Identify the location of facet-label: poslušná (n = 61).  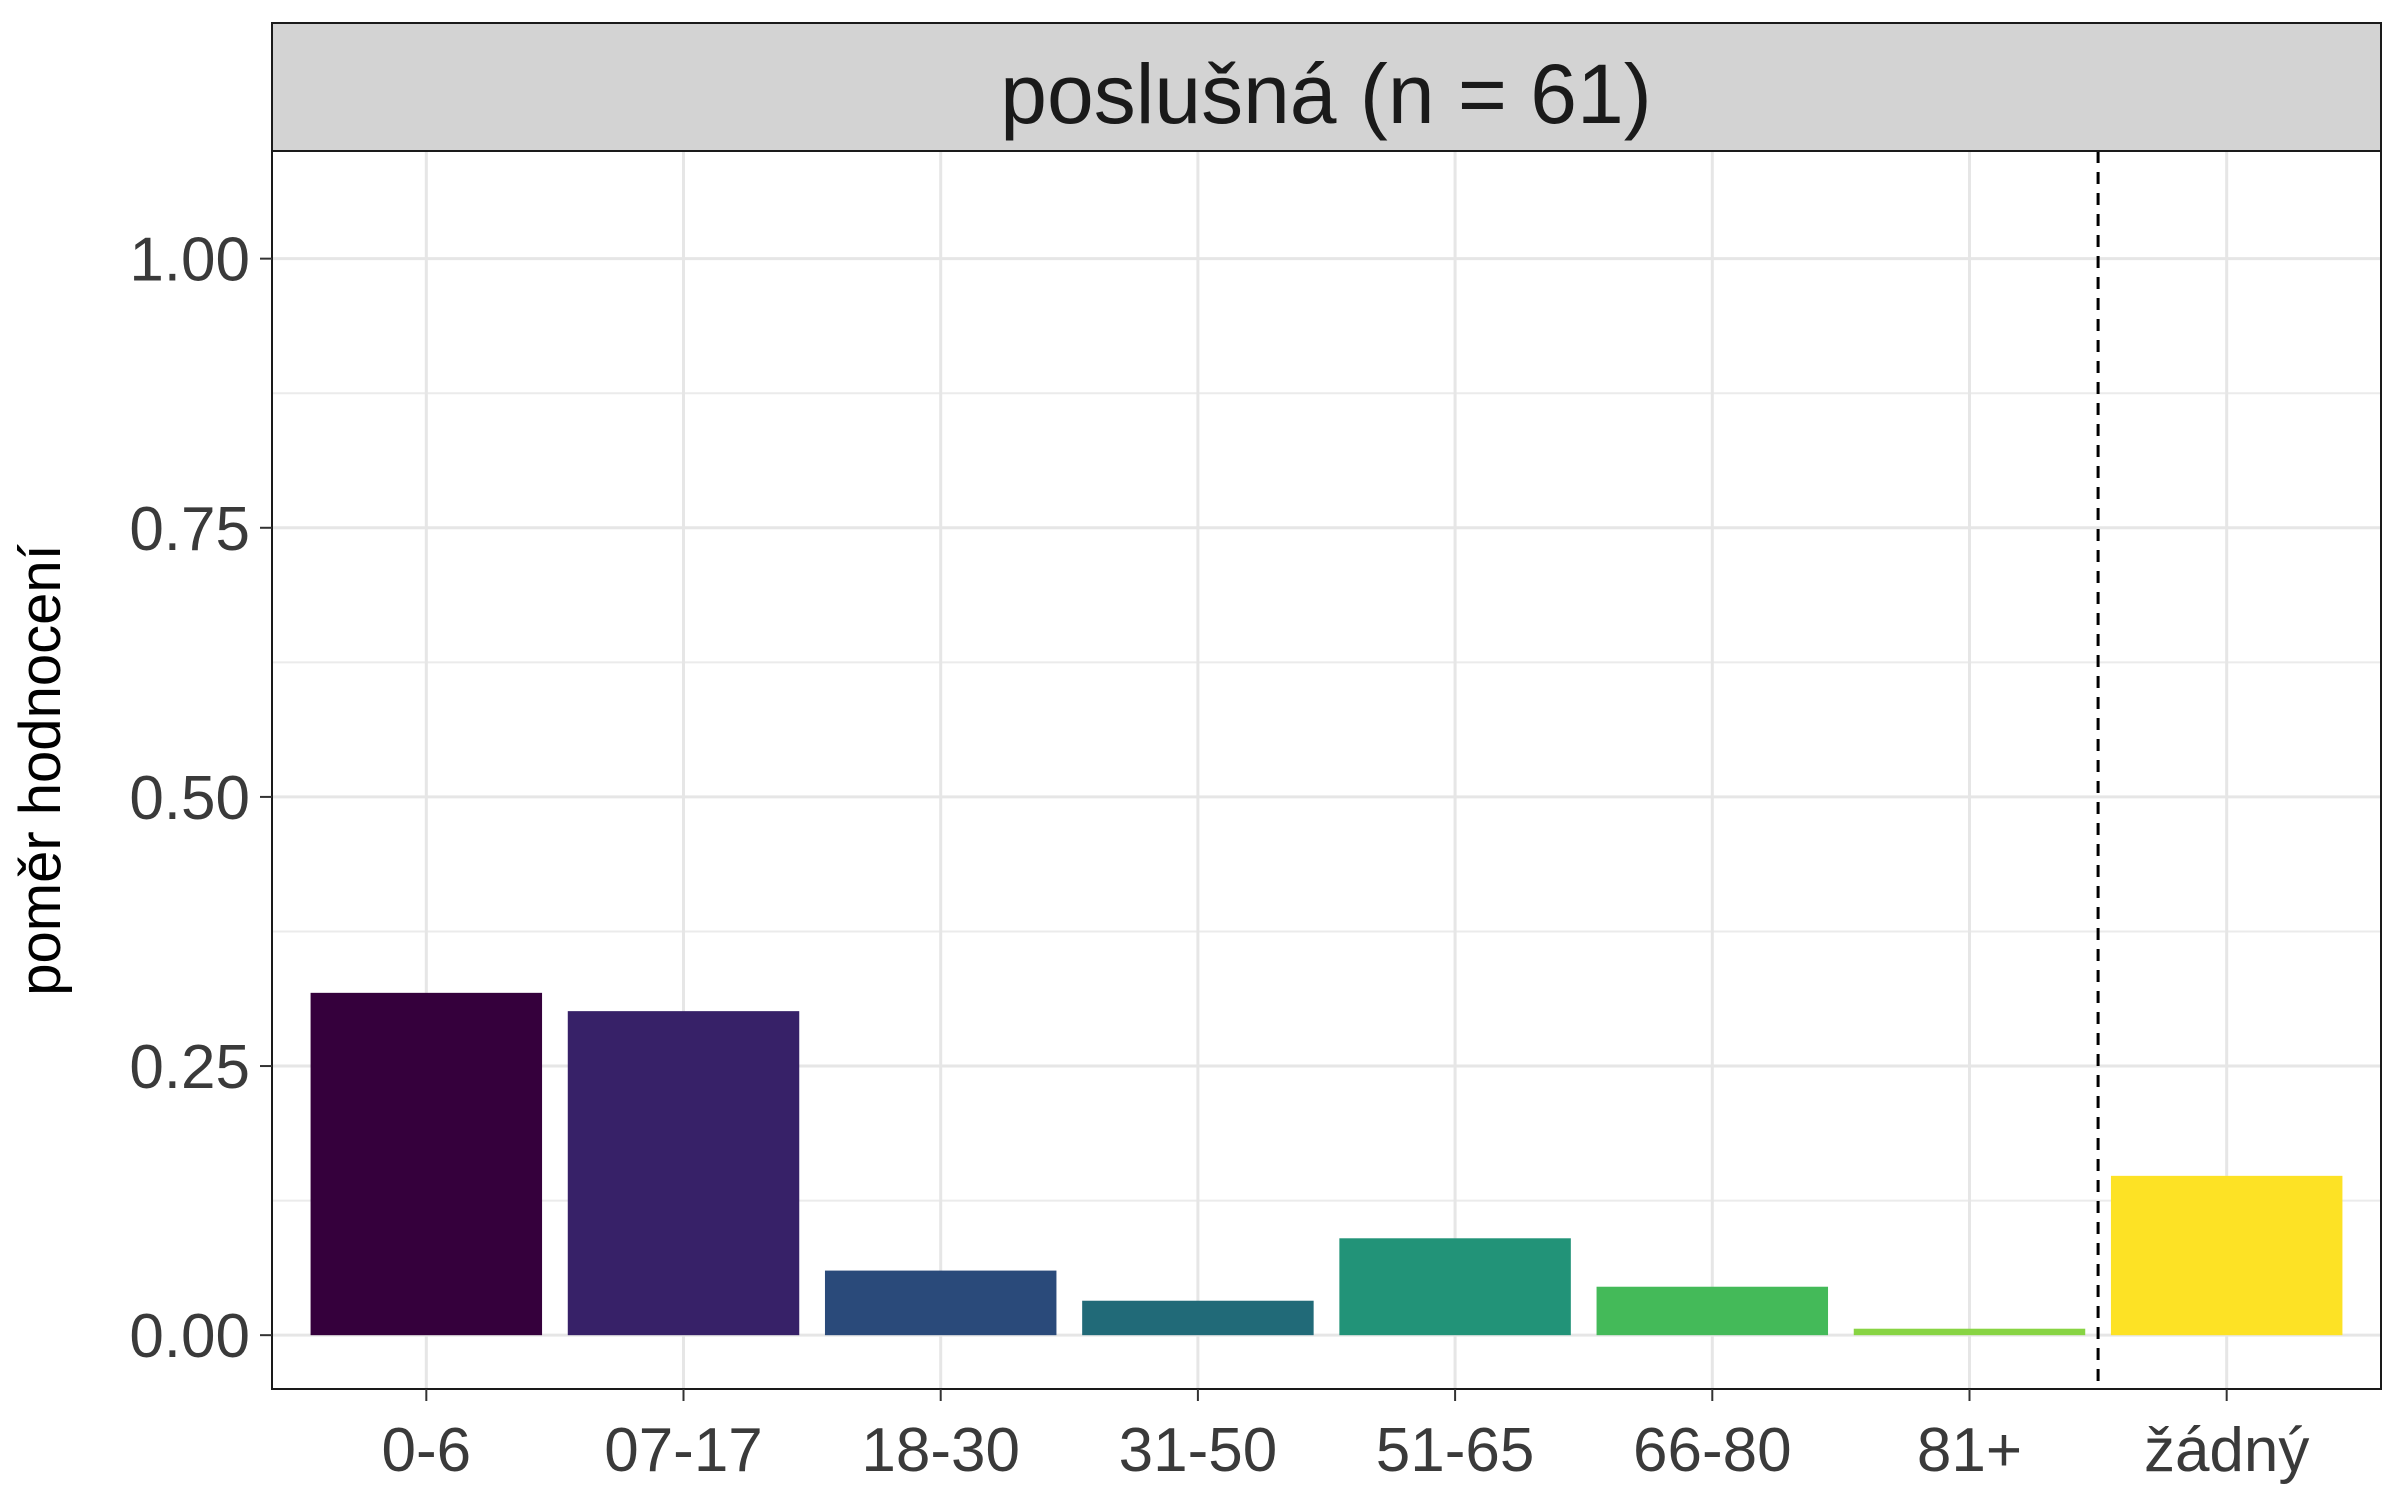
(1325, 94).